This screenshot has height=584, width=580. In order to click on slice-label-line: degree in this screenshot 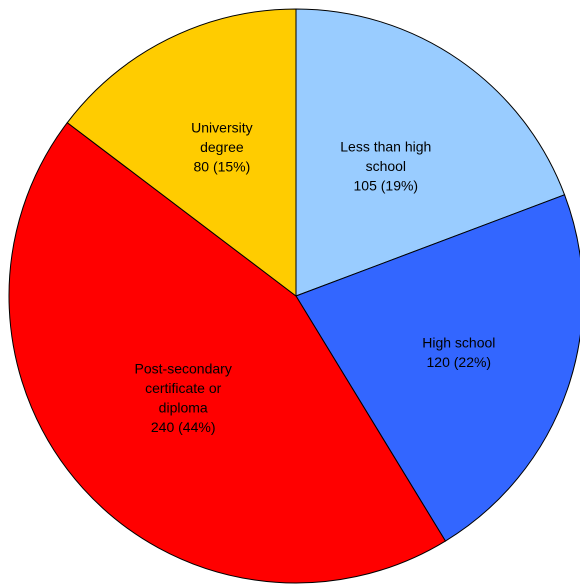, I will do `click(222, 147)`.